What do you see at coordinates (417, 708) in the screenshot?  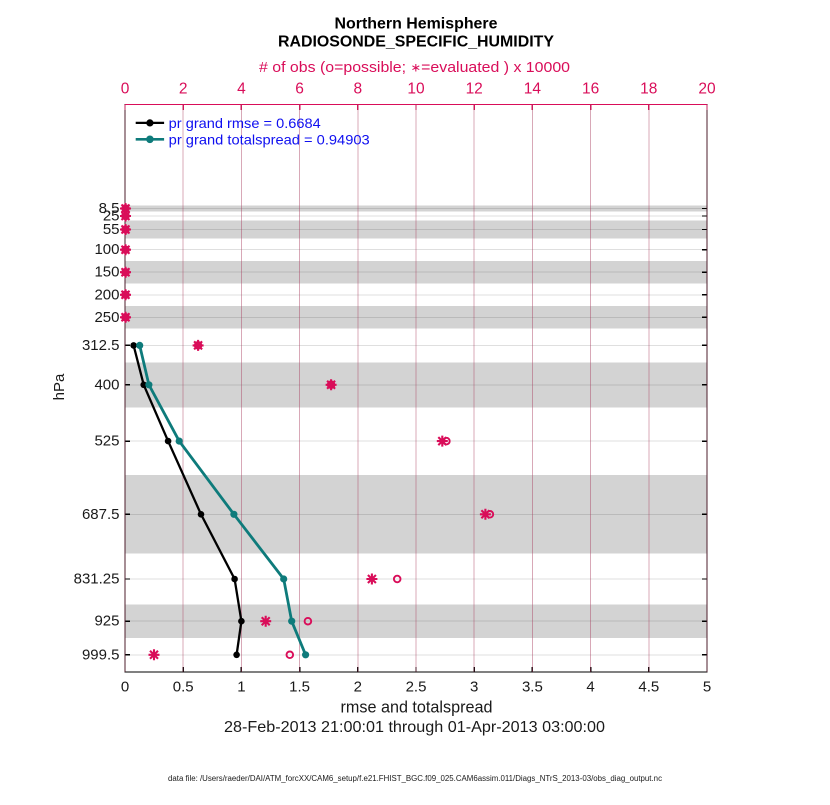 I see `svg-text: rmse and totalspread` at bounding box center [417, 708].